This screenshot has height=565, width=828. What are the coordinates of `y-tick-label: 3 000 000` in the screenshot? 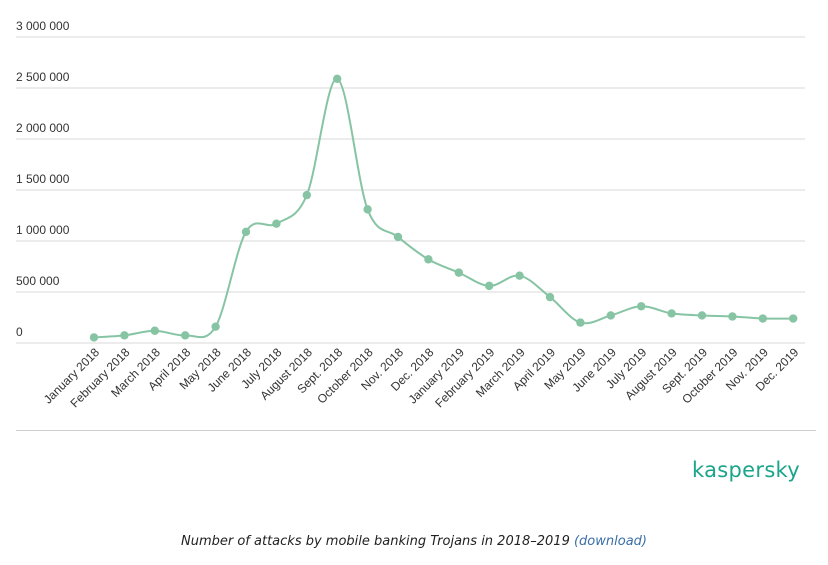 It's located at (43, 26).